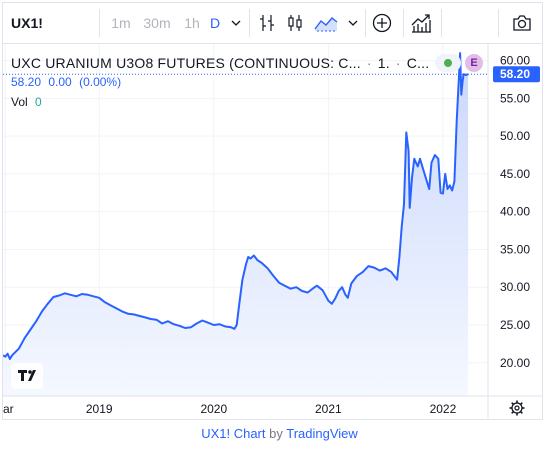  What do you see at coordinates (121, 23) in the screenshot?
I see `interval-1m-button: 1m` at bounding box center [121, 23].